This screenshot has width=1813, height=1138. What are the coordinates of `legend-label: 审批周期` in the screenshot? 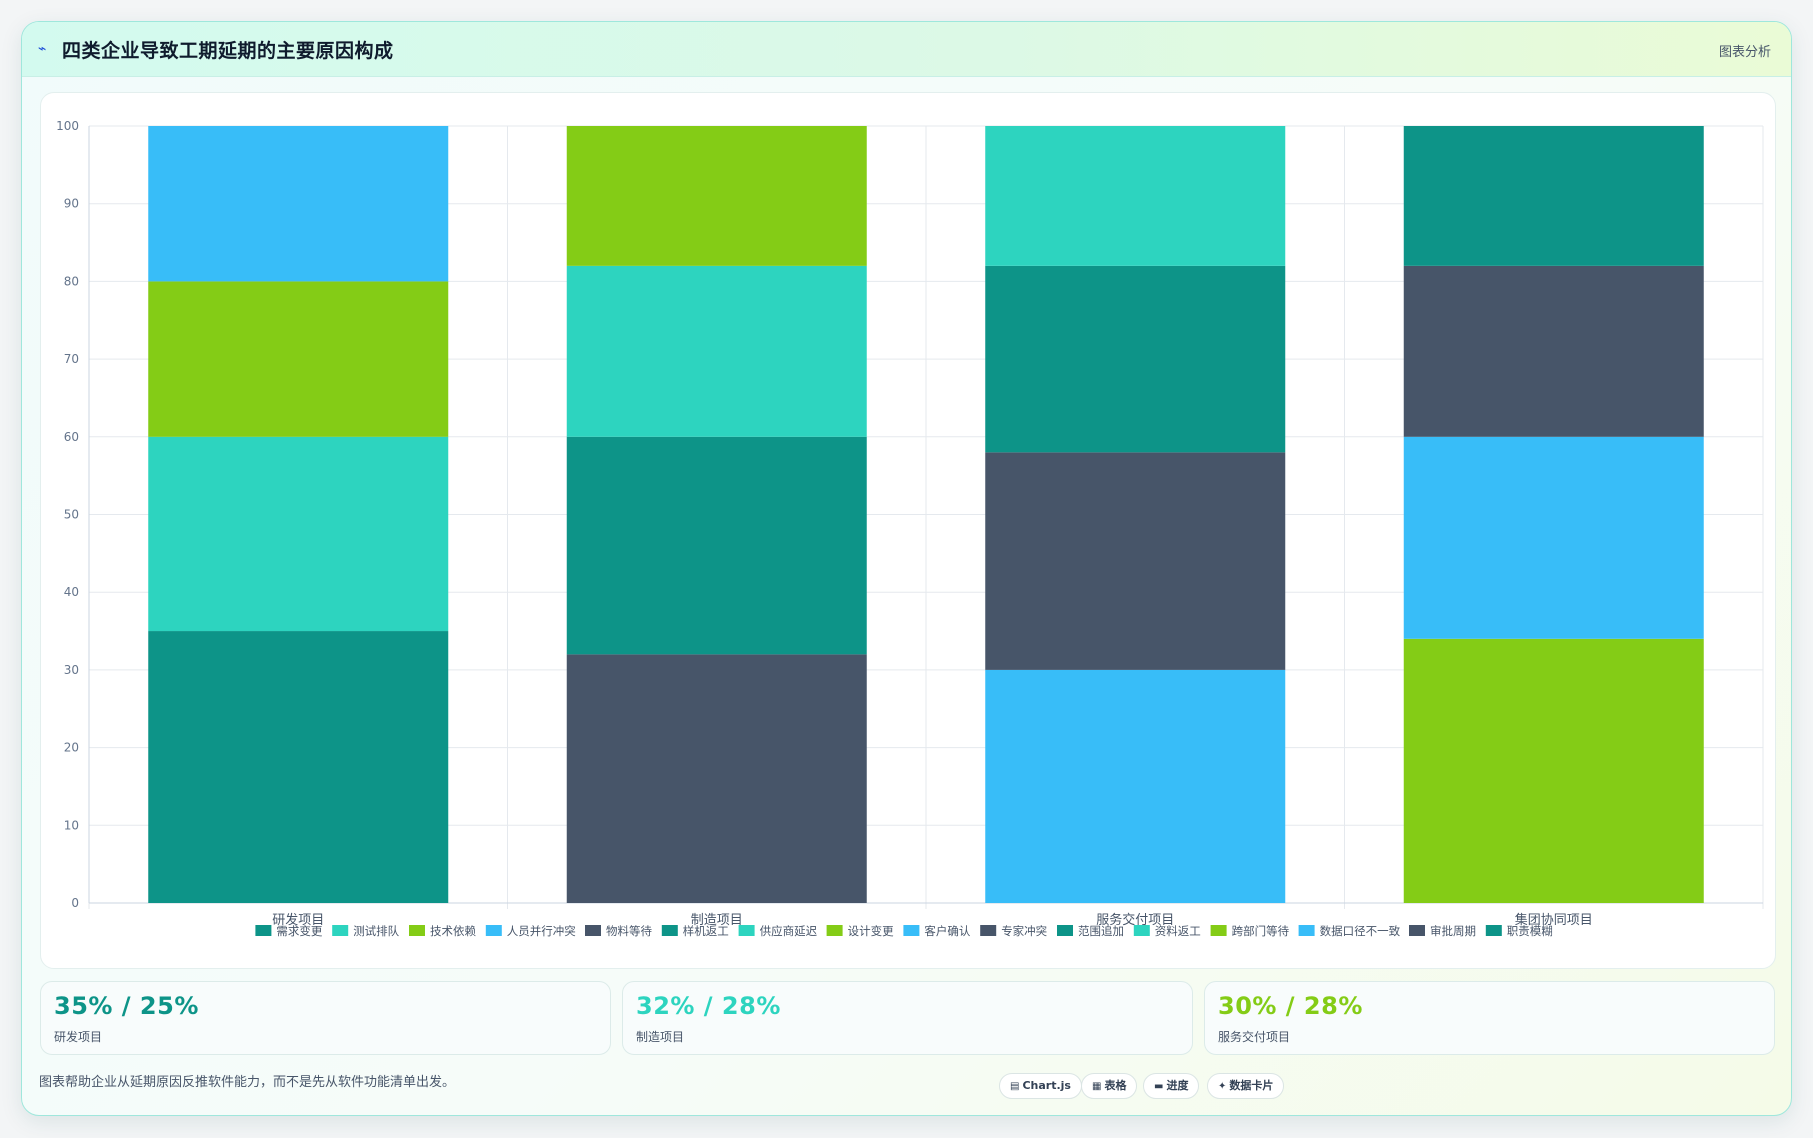 It's located at (1453, 931).